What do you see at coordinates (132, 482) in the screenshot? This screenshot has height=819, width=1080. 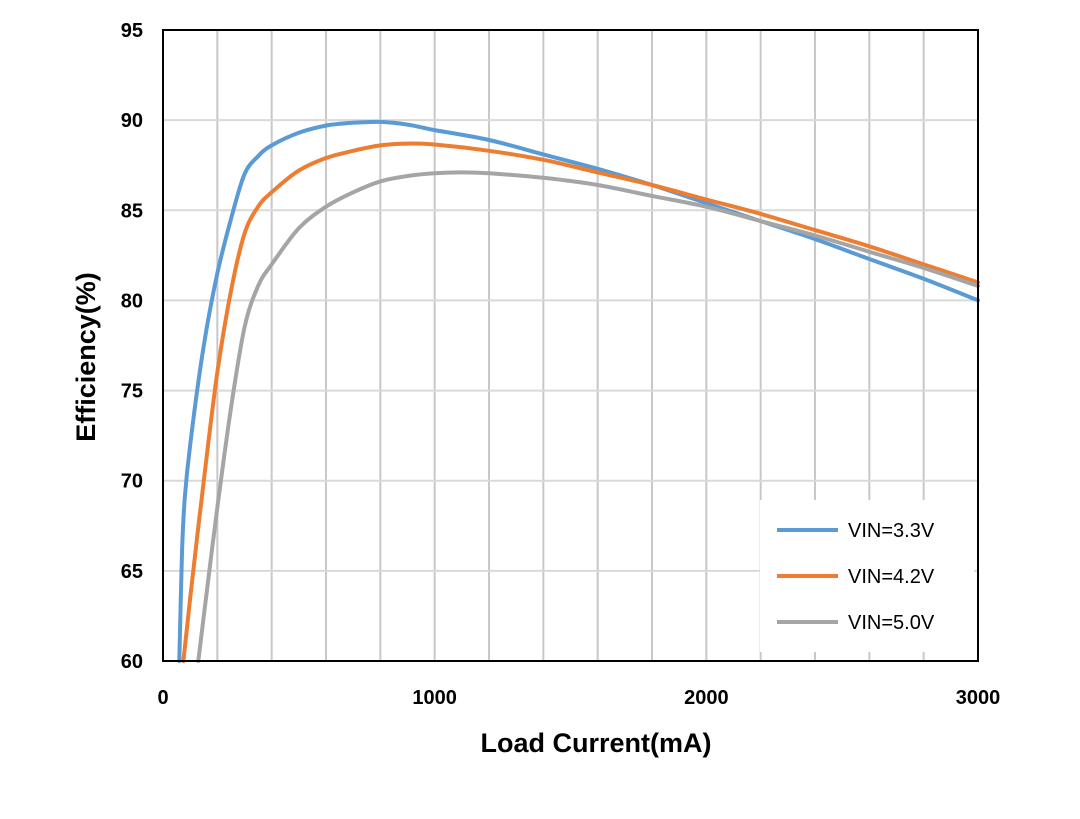 I see `y-tick-label: 70` at bounding box center [132, 482].